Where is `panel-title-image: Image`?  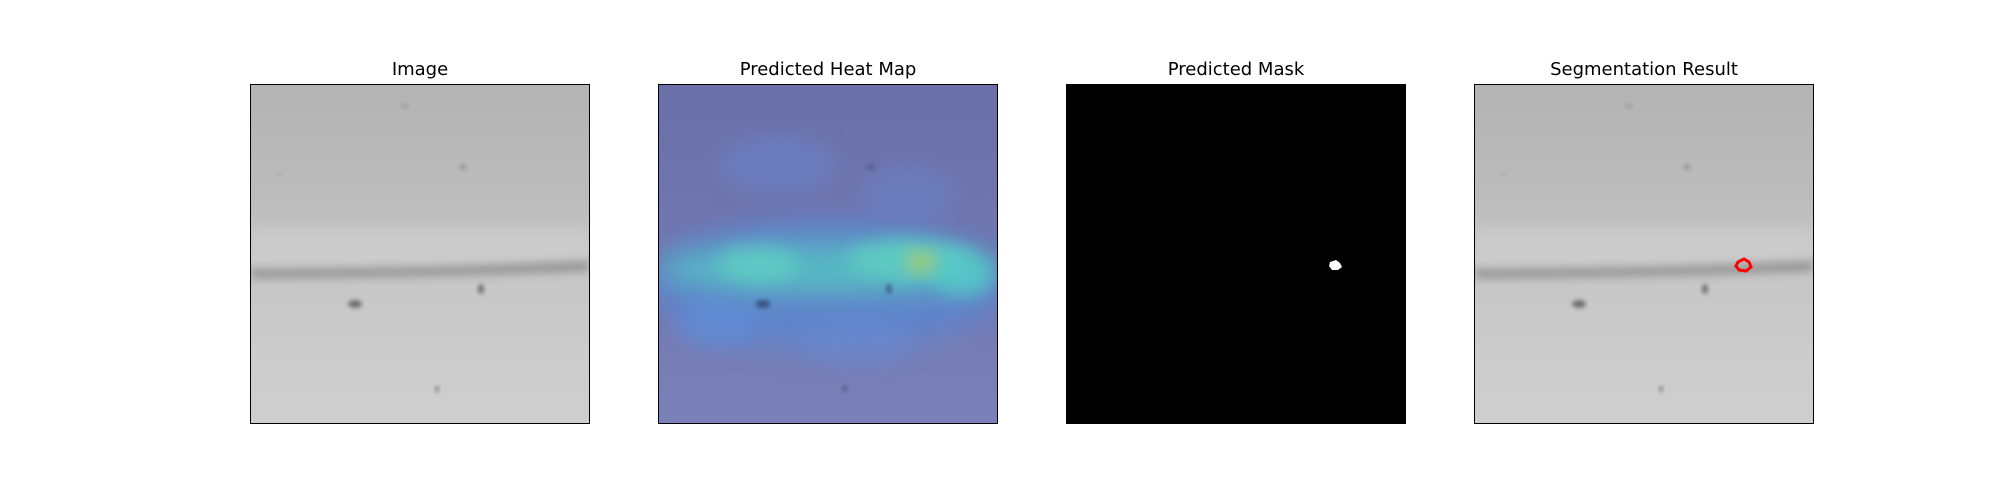
panel-title-image: Image is located at coordinates (420, 69).